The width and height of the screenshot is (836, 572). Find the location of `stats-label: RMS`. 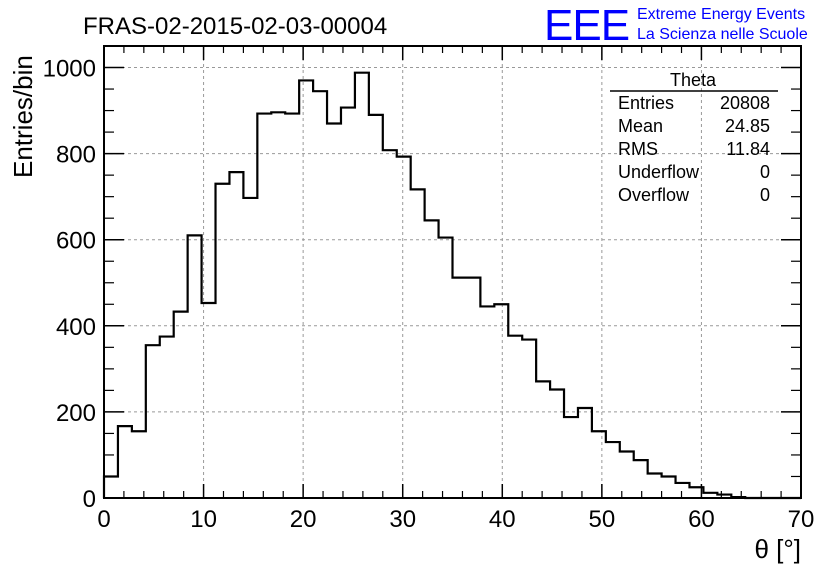

stats-label: RMS is located at coordinates (638, 149).